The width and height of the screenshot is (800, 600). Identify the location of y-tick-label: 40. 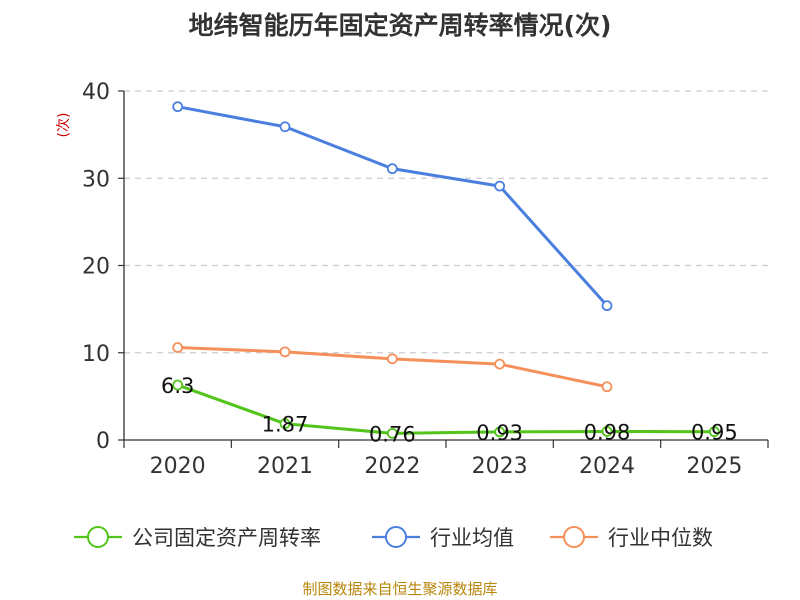
(96, 92).